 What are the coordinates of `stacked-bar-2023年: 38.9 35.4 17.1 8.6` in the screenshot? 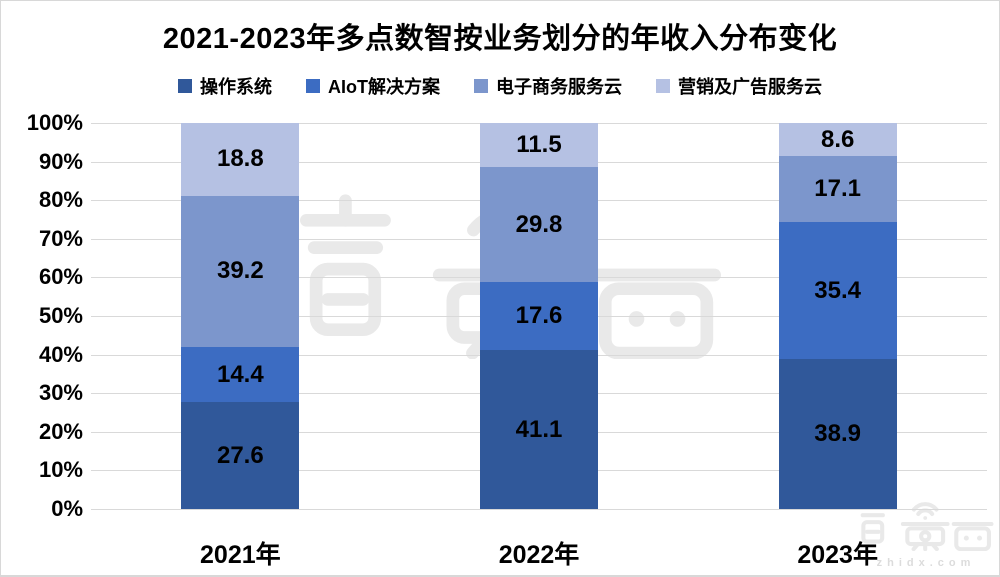 It's located at (837, 316).